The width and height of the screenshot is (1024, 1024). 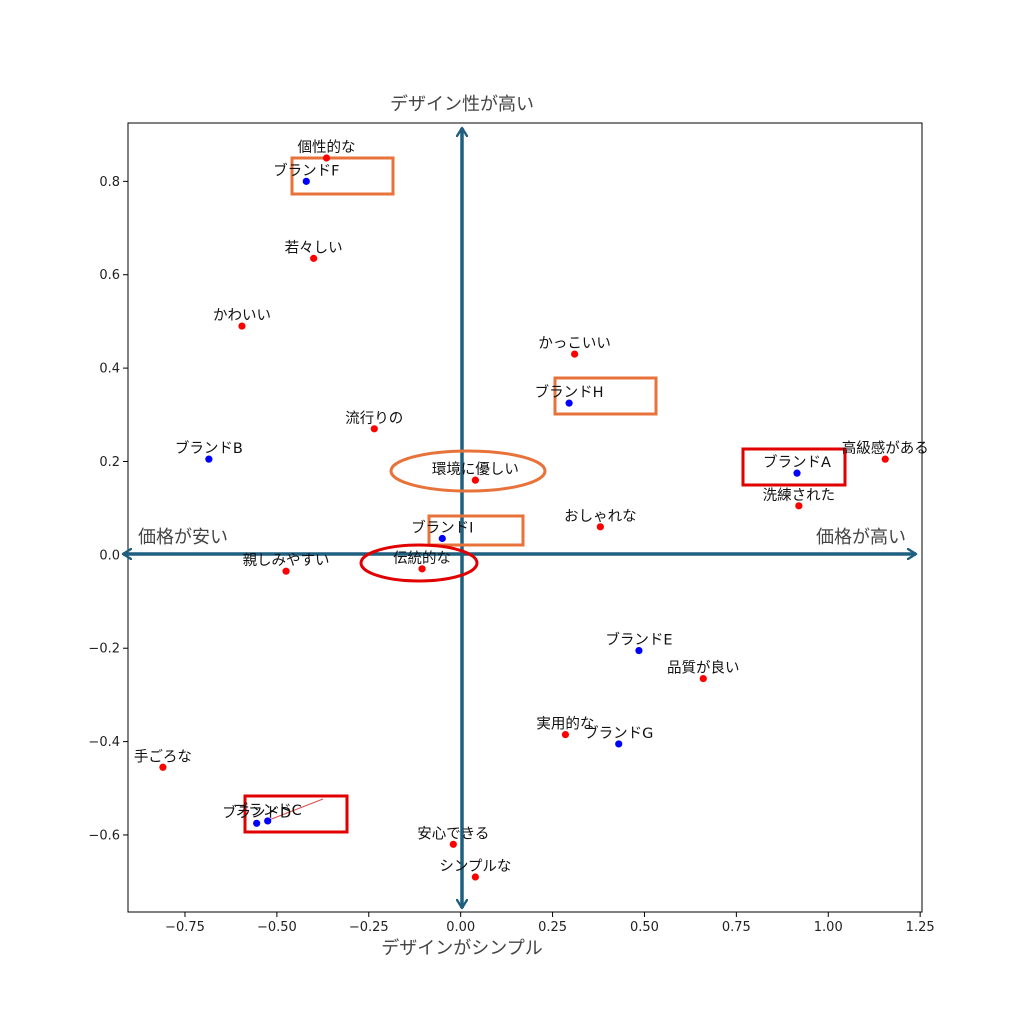 I want to click on brand-point-label: ブランドA, so click(x=797, y=462).